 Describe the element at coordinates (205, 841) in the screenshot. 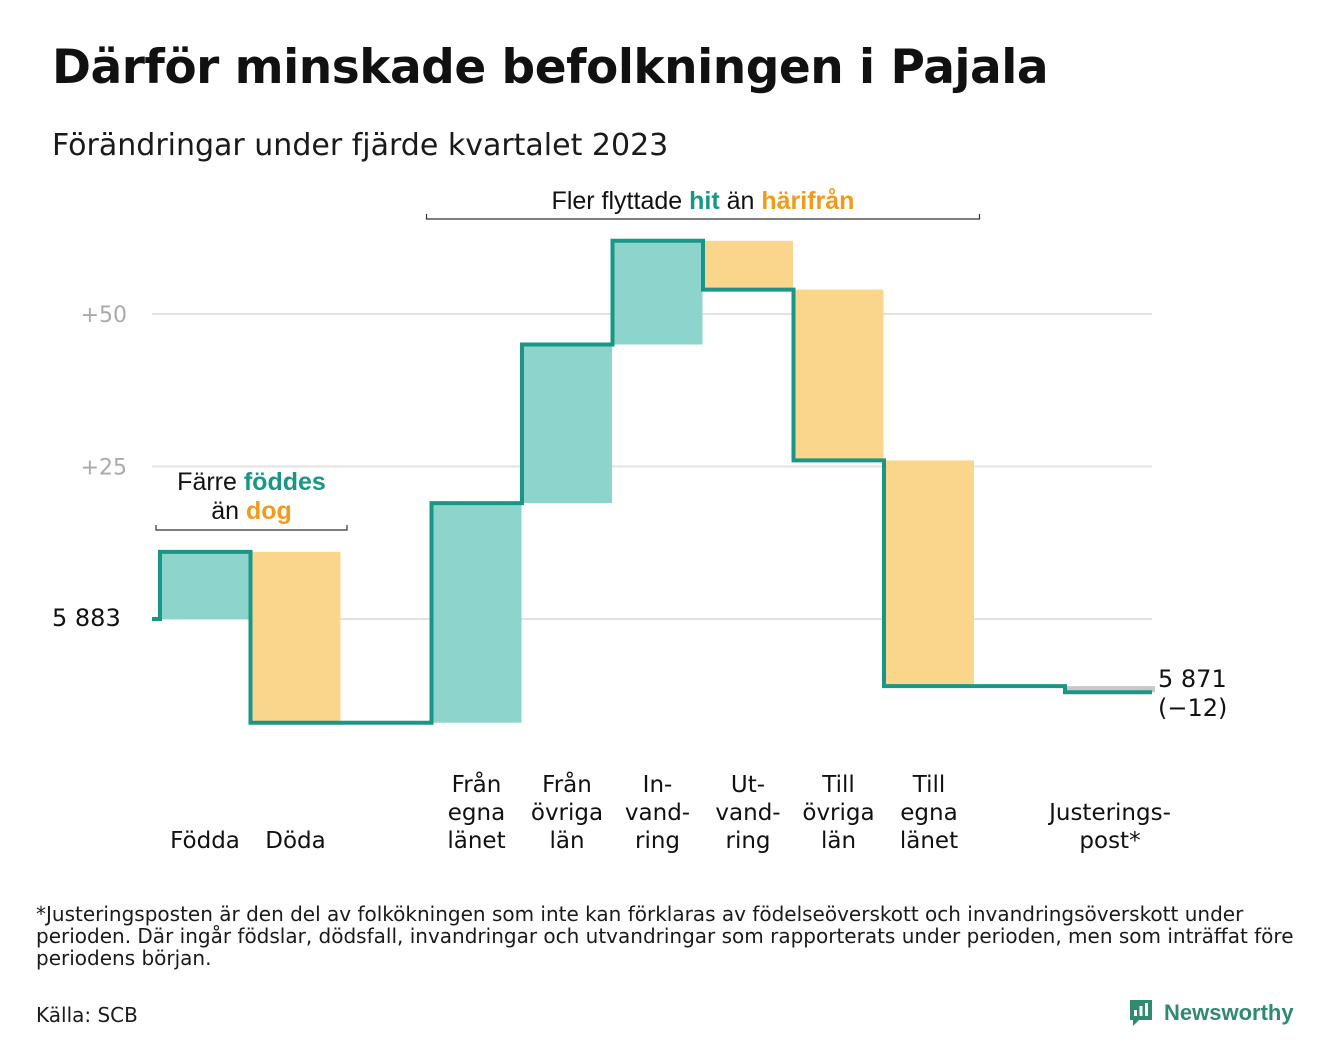

I see `category-label: Födda` at that location.